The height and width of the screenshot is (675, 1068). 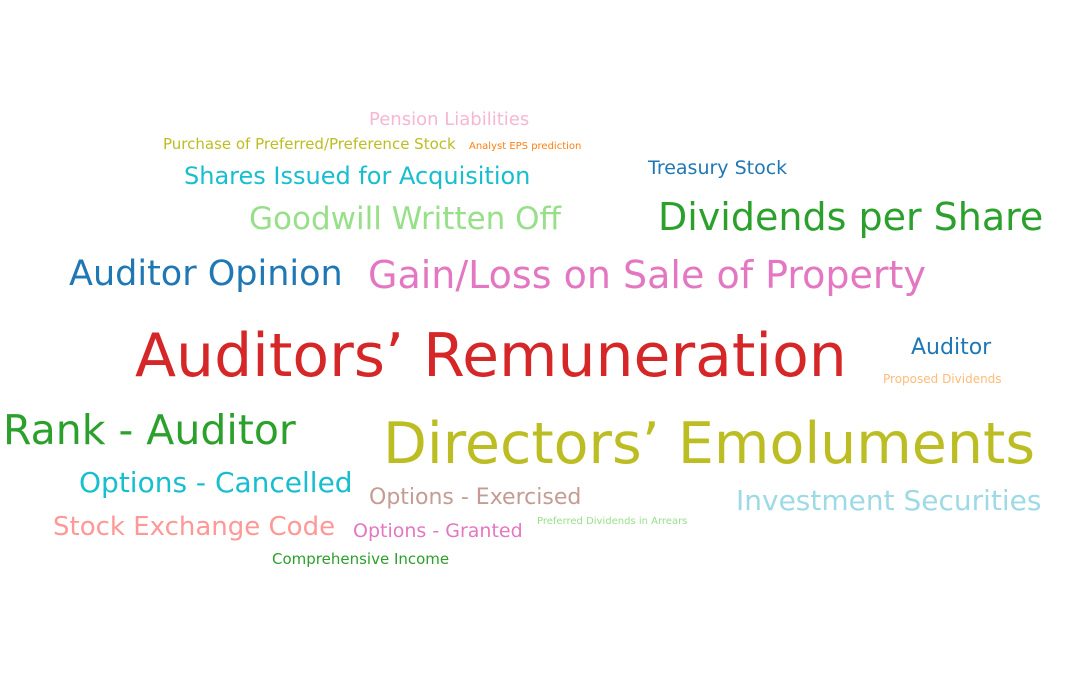 I want to click on word-dividends-per-share: Dividends per Share, so click(x=851, y=217).